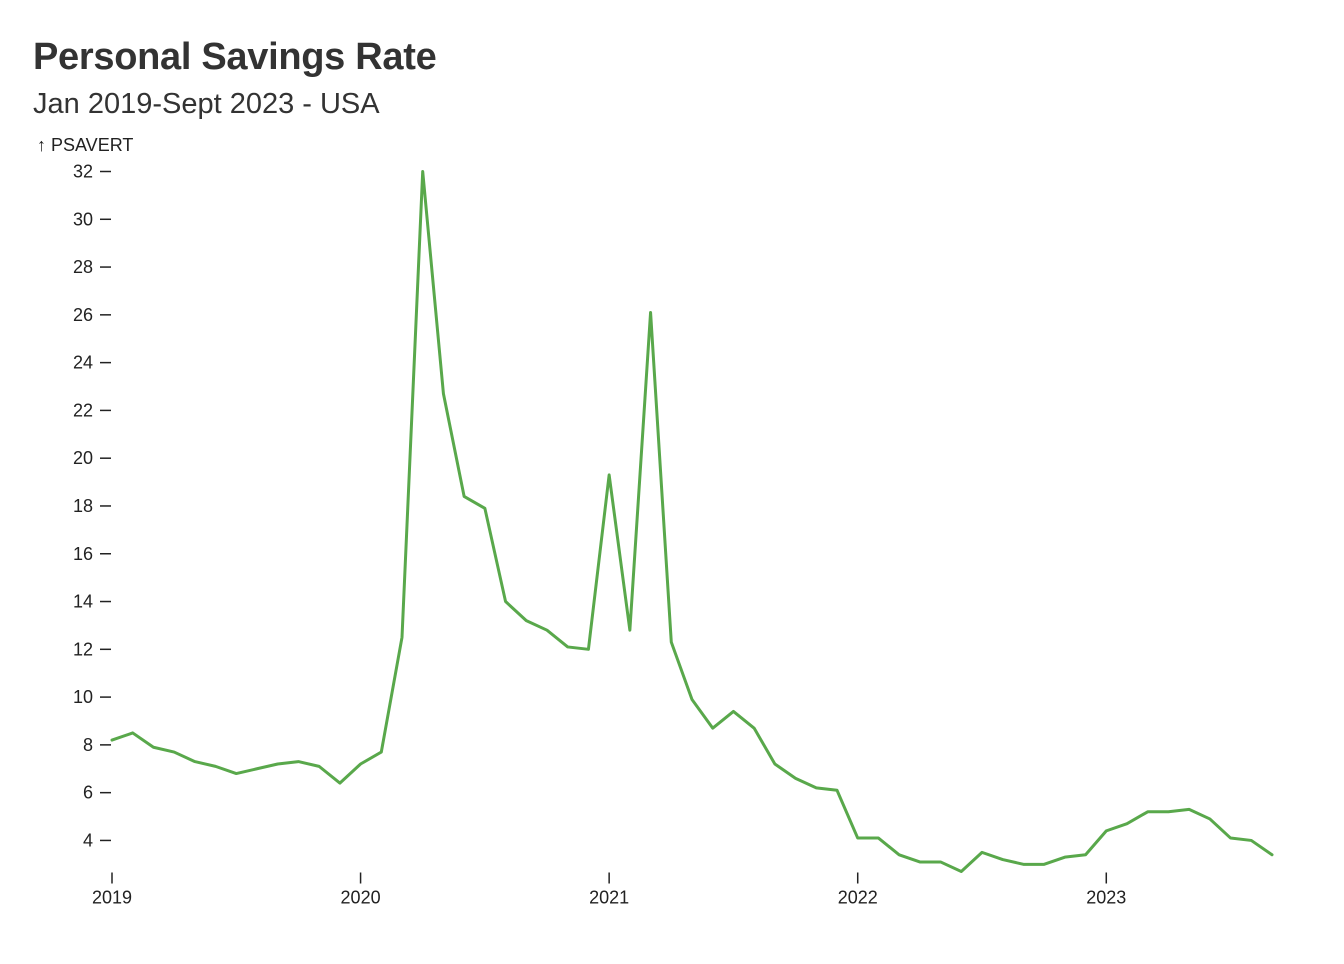 The width and height of the screenshot is (1344, 964). What do you see at coordinates (88, 745) in the screenshot?
I see `y-tick-label: 8` at bounding box center [88, 745].